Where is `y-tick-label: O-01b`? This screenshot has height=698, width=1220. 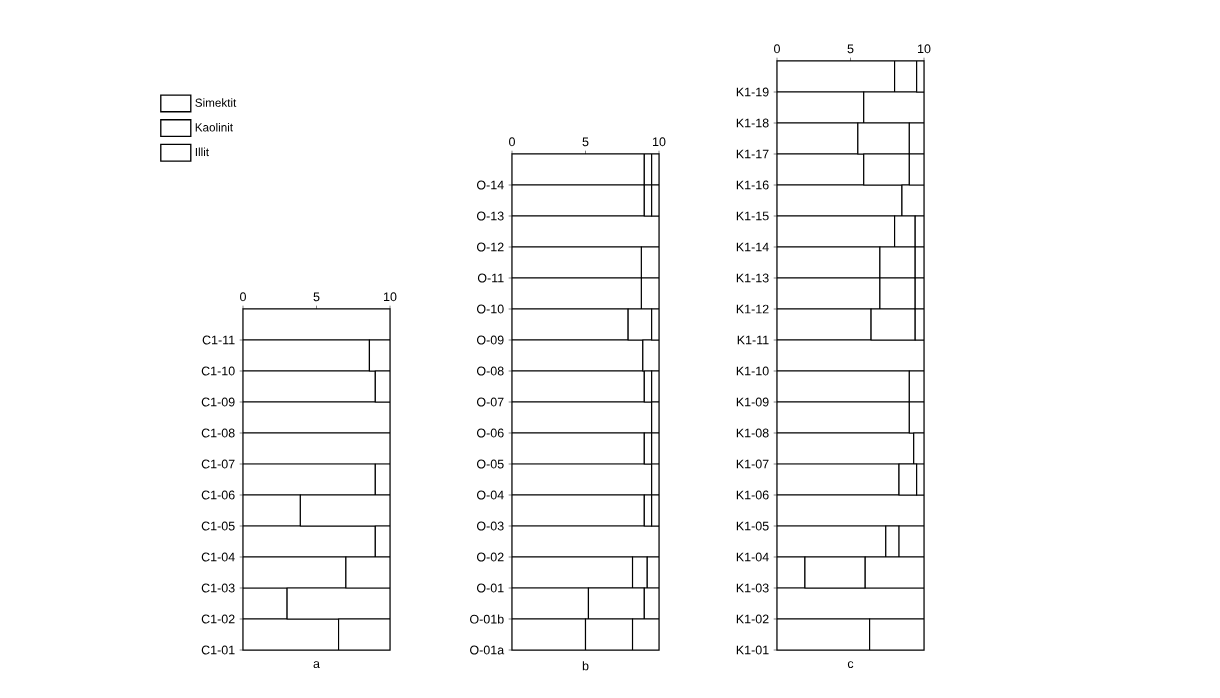 y-tick-label: O-01b is located at coordinates (487, 619).